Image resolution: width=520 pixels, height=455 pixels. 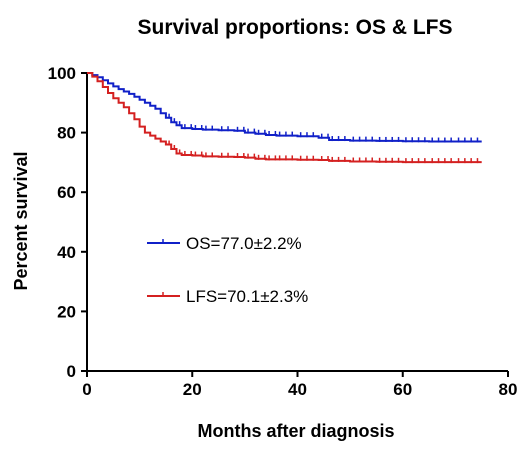 What do you see at coordinates (86, 389) in the screenshot?
I see `x-tick-label: 0` at bounding box center [86, 389].